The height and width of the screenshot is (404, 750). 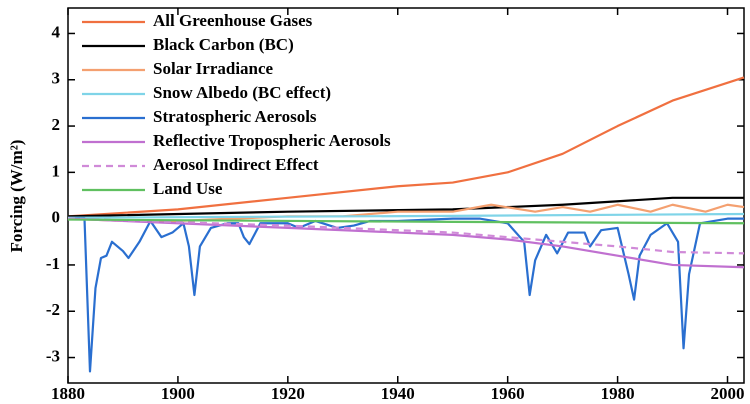 I want to click on x-tick-label: 1900, so click(x=178, y=393).